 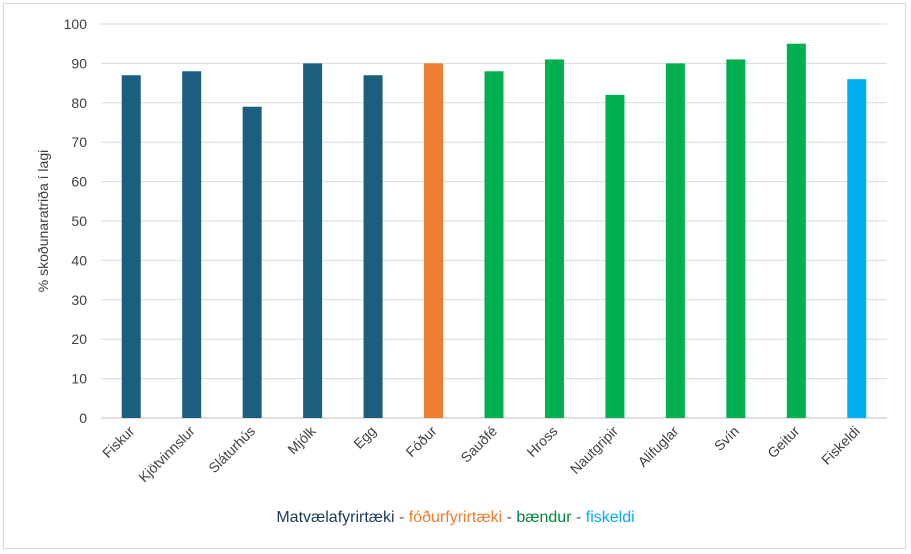 I want to click on bar-sláturhús, so click(x=252, y=262).